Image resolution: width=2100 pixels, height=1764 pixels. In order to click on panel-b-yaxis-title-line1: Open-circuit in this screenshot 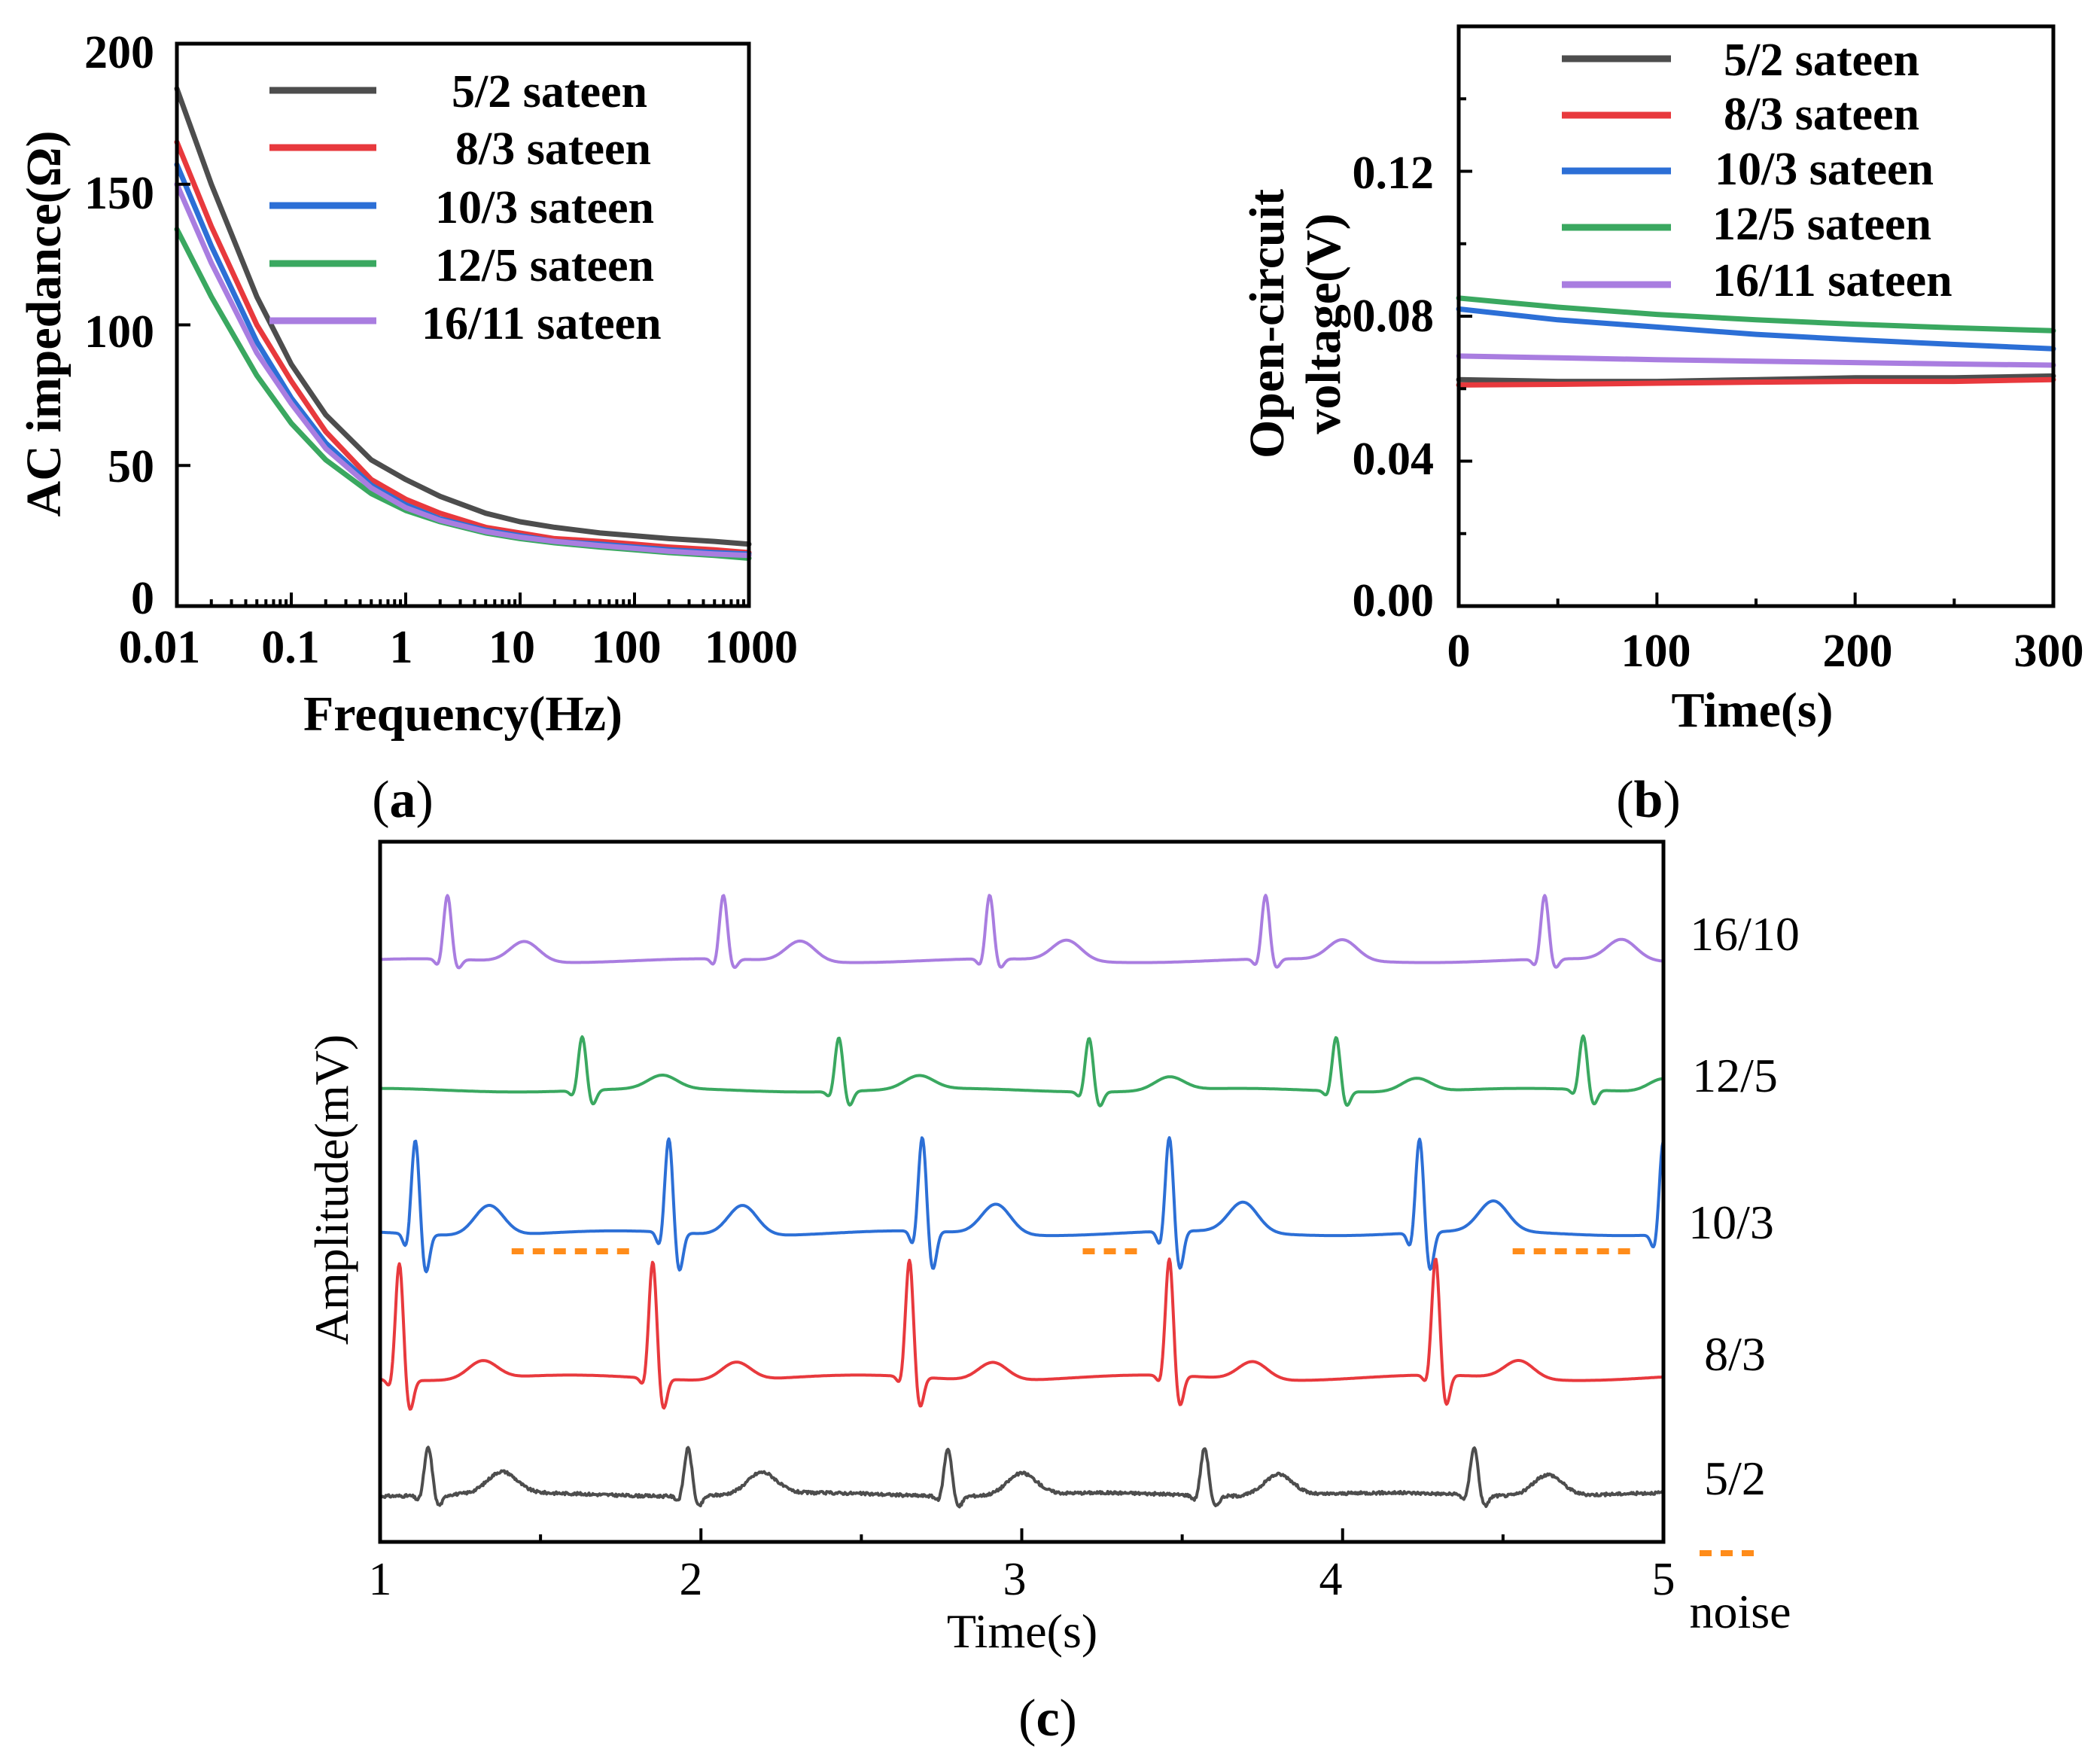, I will do `click(1267, 324)`.